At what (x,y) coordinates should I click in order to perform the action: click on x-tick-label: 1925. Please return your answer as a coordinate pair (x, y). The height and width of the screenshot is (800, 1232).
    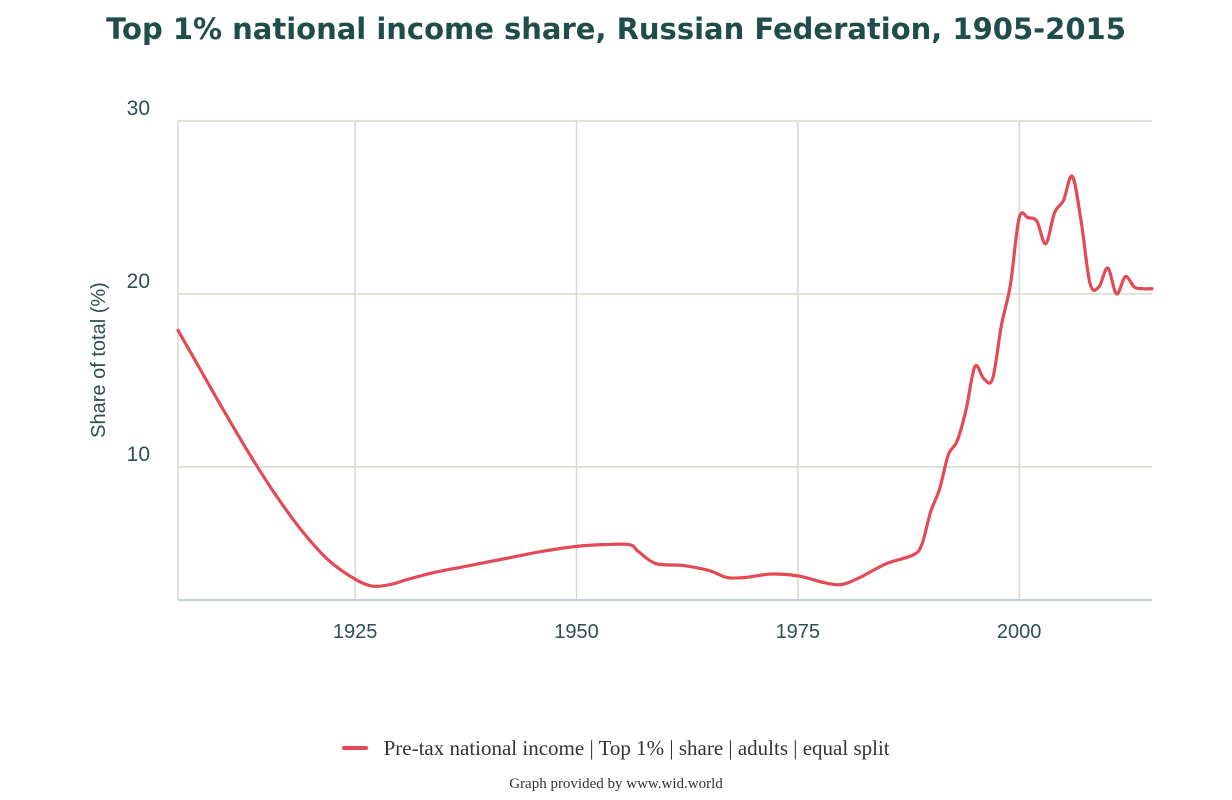
    Looking at the image, I should click on (355, 632).